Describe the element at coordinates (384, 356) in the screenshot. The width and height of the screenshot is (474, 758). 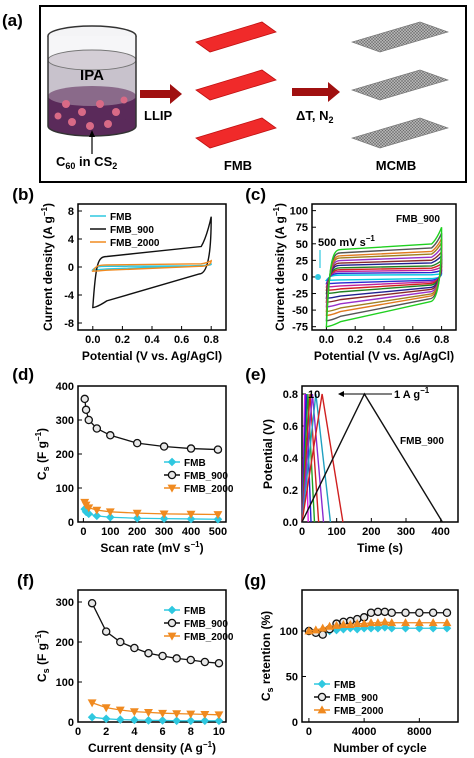
I see `x-axis-label: Potential (V vs. Ag/AgCl)` at that location.